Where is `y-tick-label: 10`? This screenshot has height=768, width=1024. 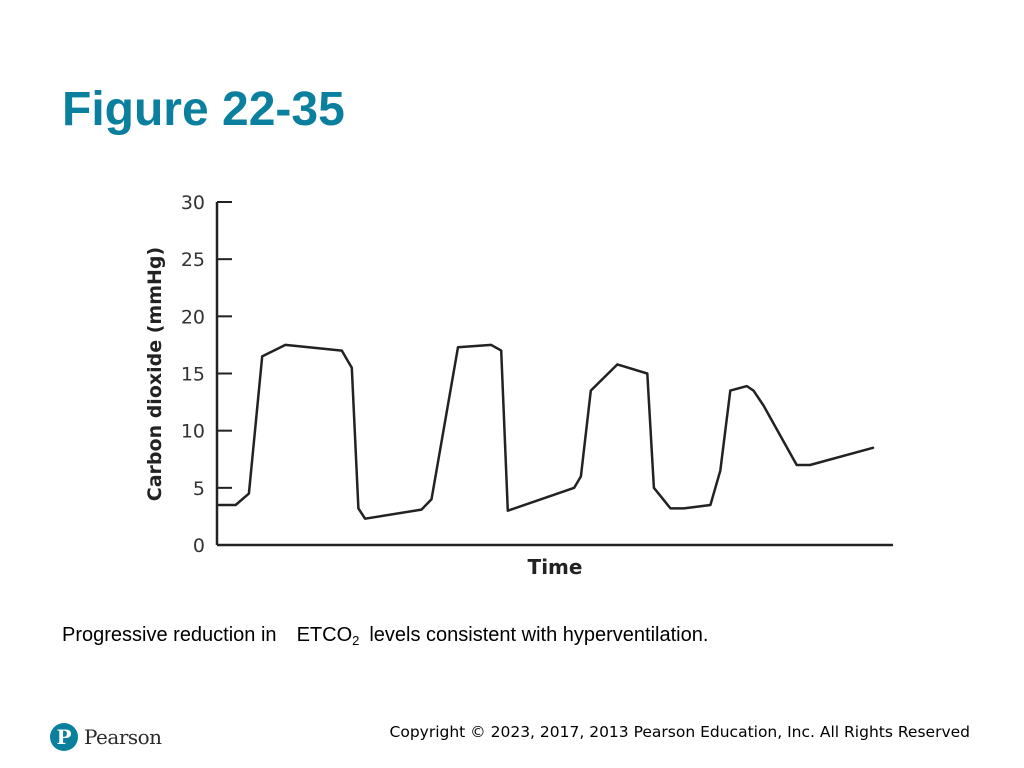 y-tick-label: 10 is located at coordinates (193, 432).